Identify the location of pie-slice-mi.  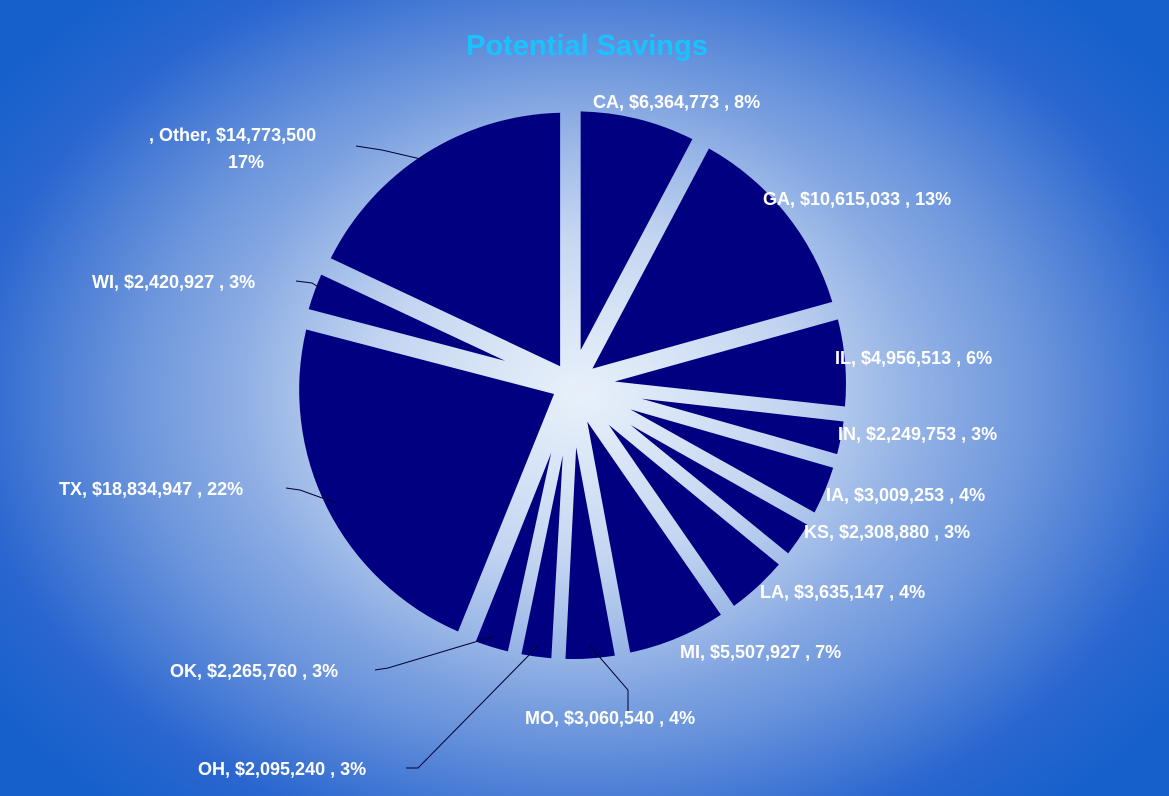
(654, 537).